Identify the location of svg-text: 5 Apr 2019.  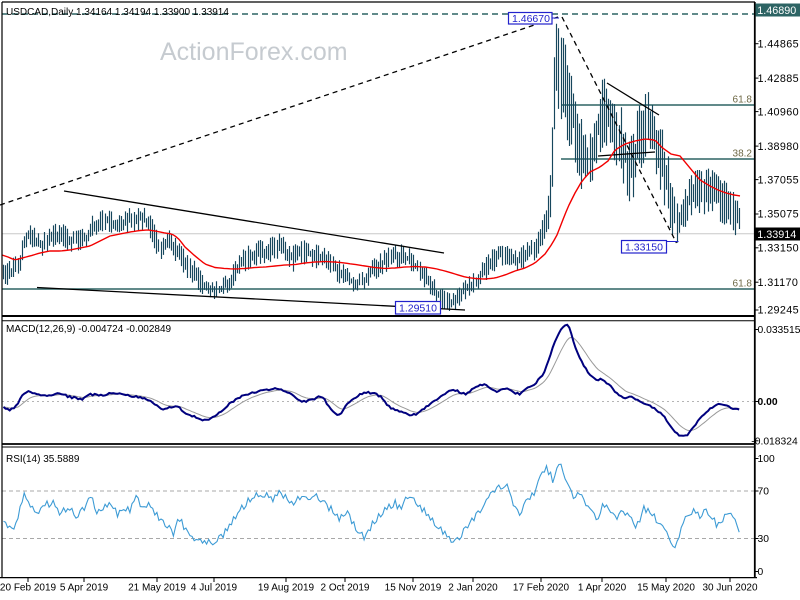
(84, 588).